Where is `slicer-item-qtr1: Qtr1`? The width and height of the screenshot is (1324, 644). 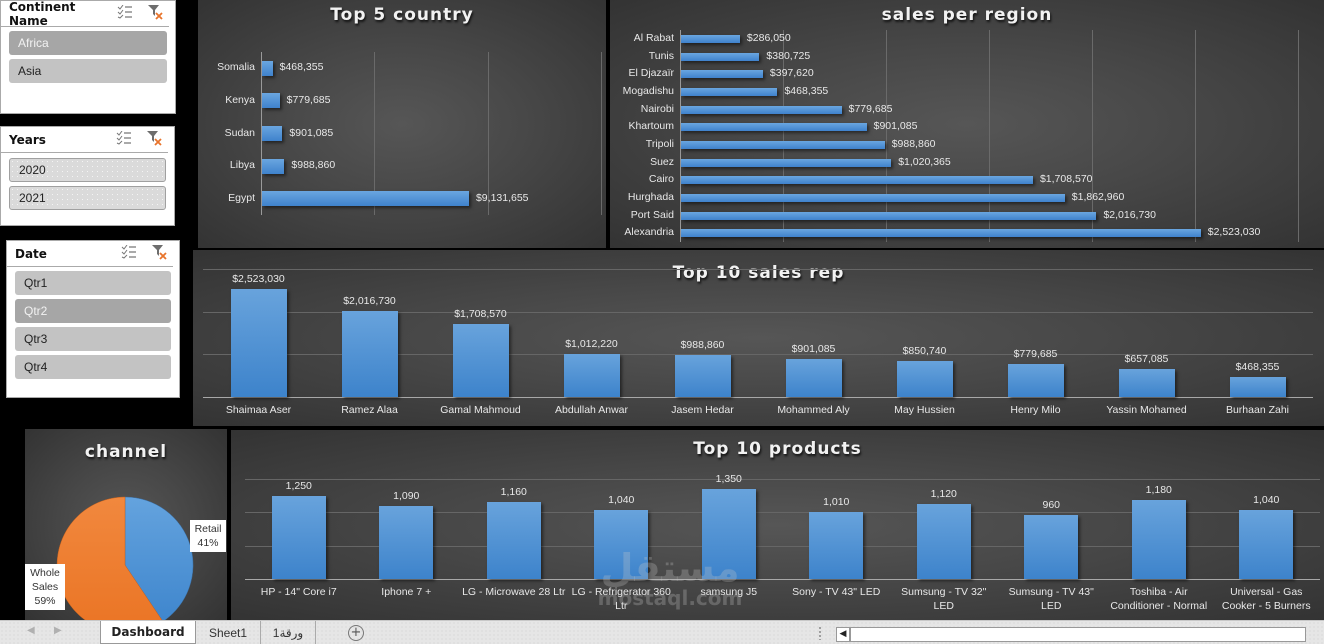
slicer-item-qtr1: Qtr1 is located at coordinates (93, 283).